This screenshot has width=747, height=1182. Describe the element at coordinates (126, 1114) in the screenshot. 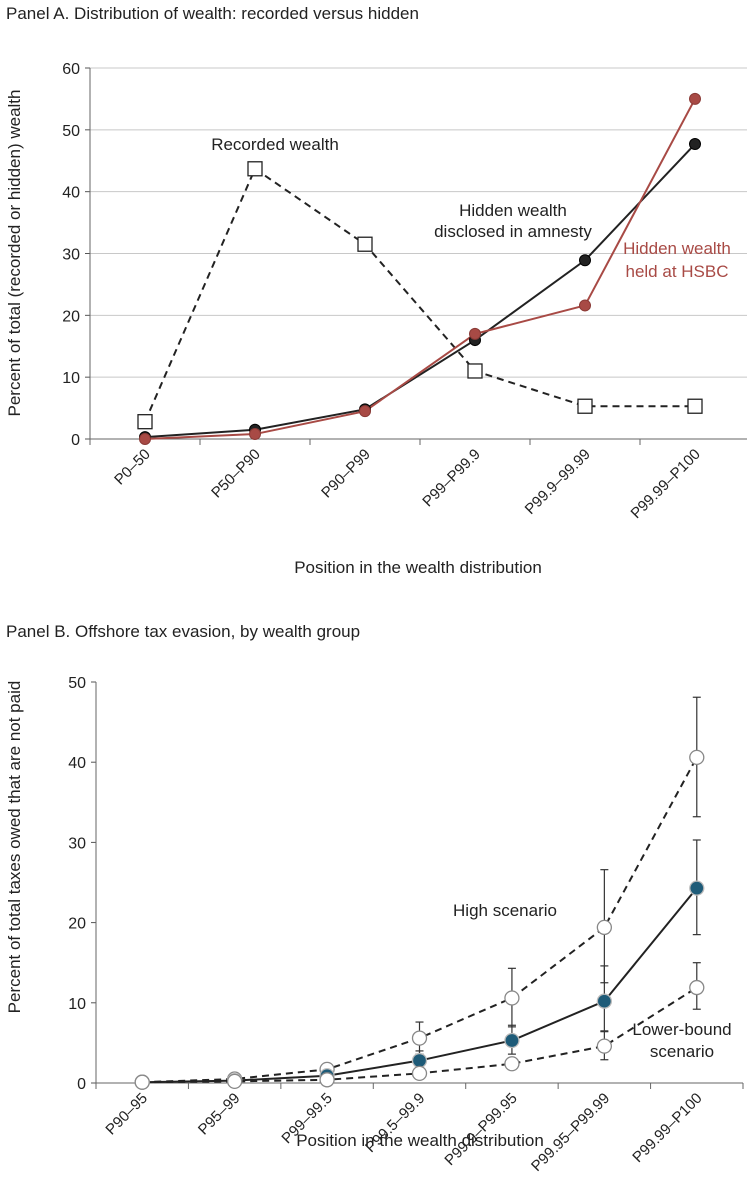

I see `x-tick-label: P90–95` at that location.